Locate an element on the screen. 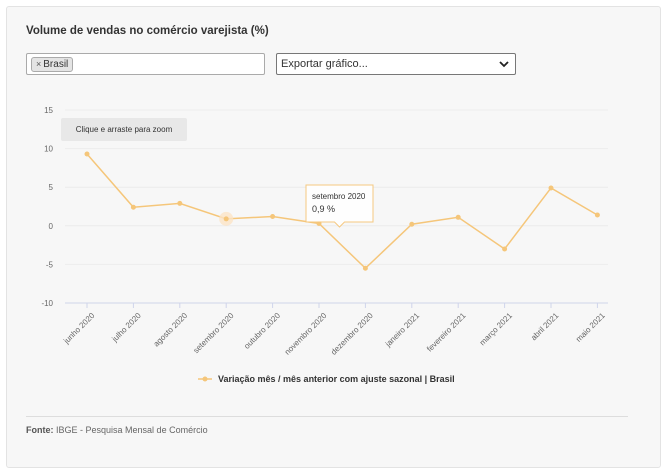 The image size is (668, 475). x-tick-label: abril 2021 is located at coordinates (545, 327).